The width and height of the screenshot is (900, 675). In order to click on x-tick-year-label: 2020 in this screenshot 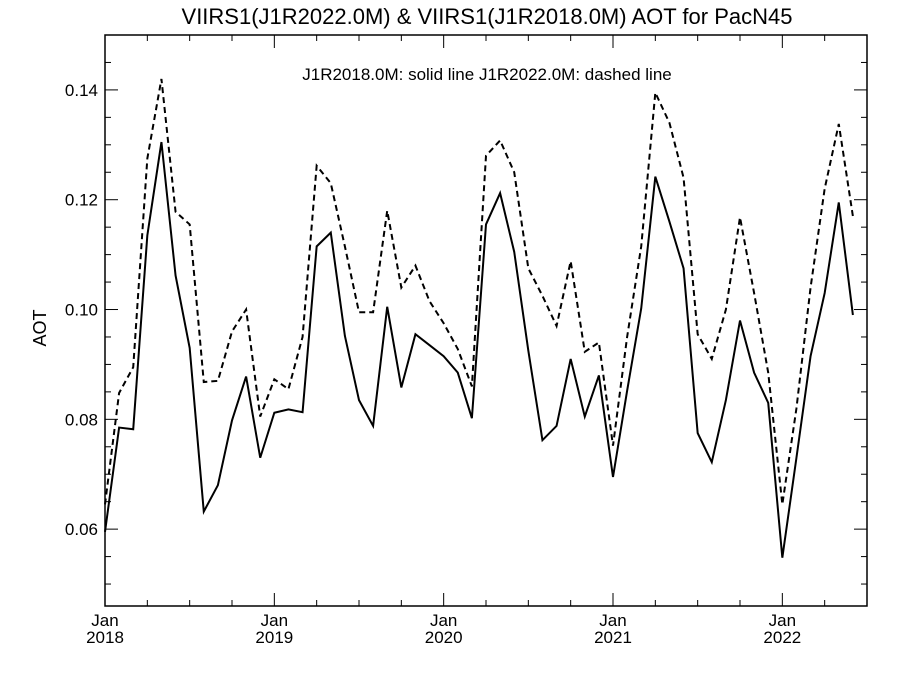, I will do `click(444, 637)`.